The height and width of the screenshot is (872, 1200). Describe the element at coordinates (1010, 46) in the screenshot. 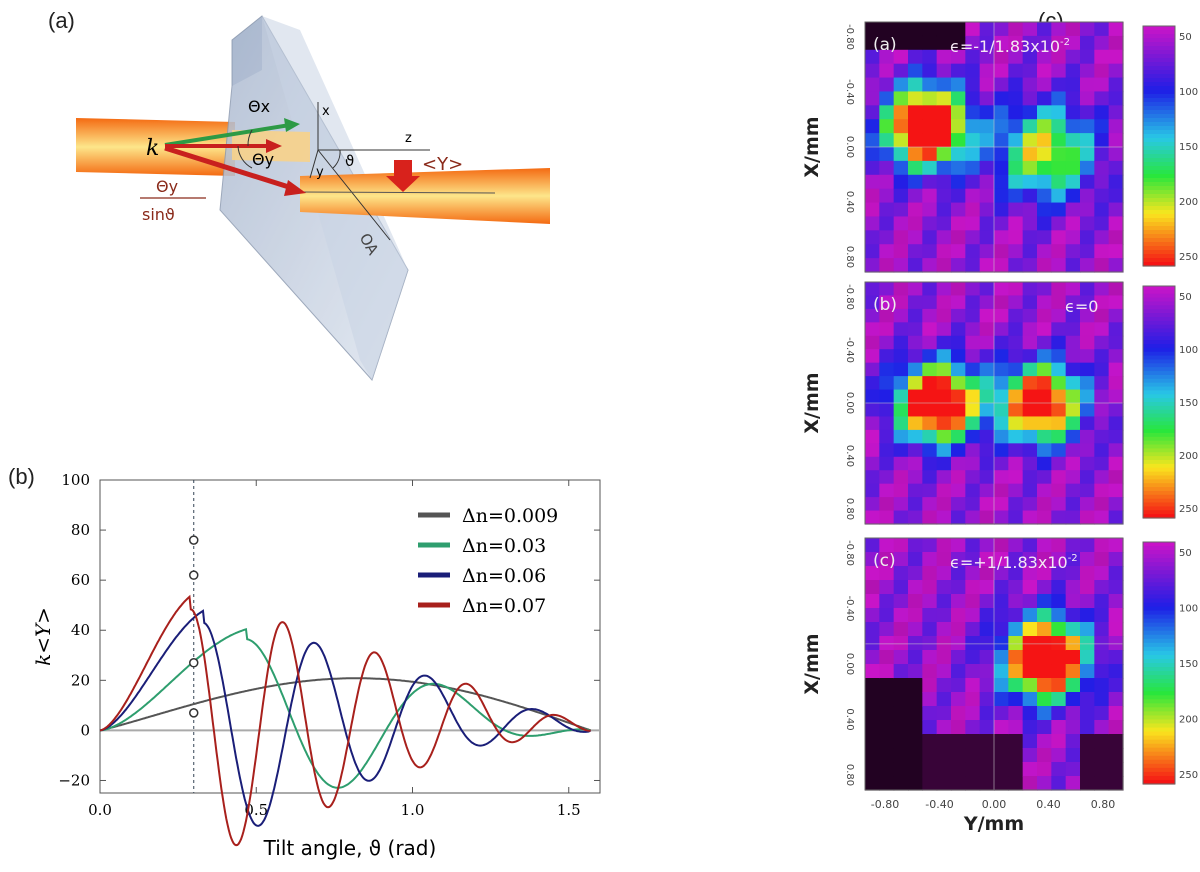

I see `epsilon-label: ϵ=-1/1.83x10-2` at that location.